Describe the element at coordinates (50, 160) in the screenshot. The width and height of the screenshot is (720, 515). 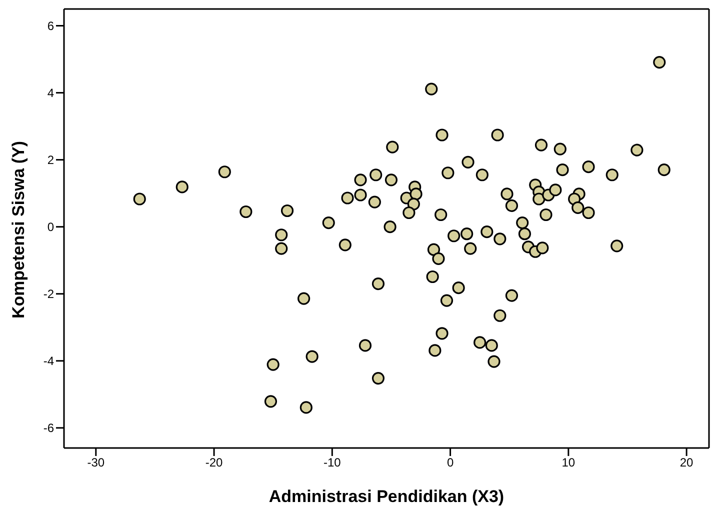
I see `y-tick-label: 2` at that location.